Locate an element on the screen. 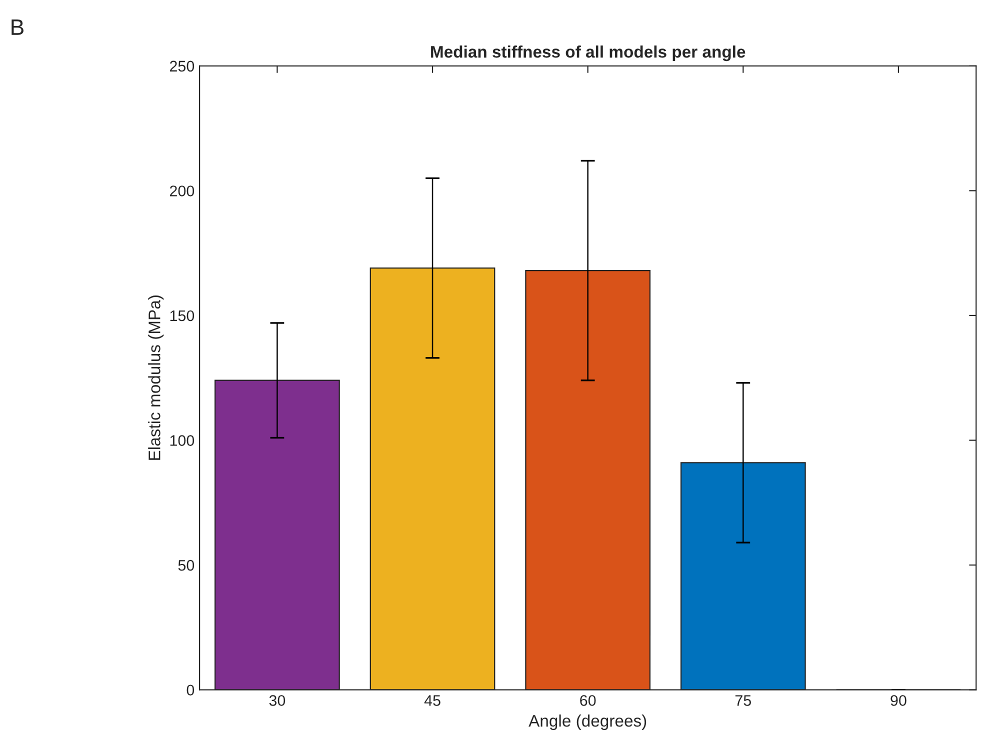  x-tick-label: 90 is located at coordinates (898, 700).